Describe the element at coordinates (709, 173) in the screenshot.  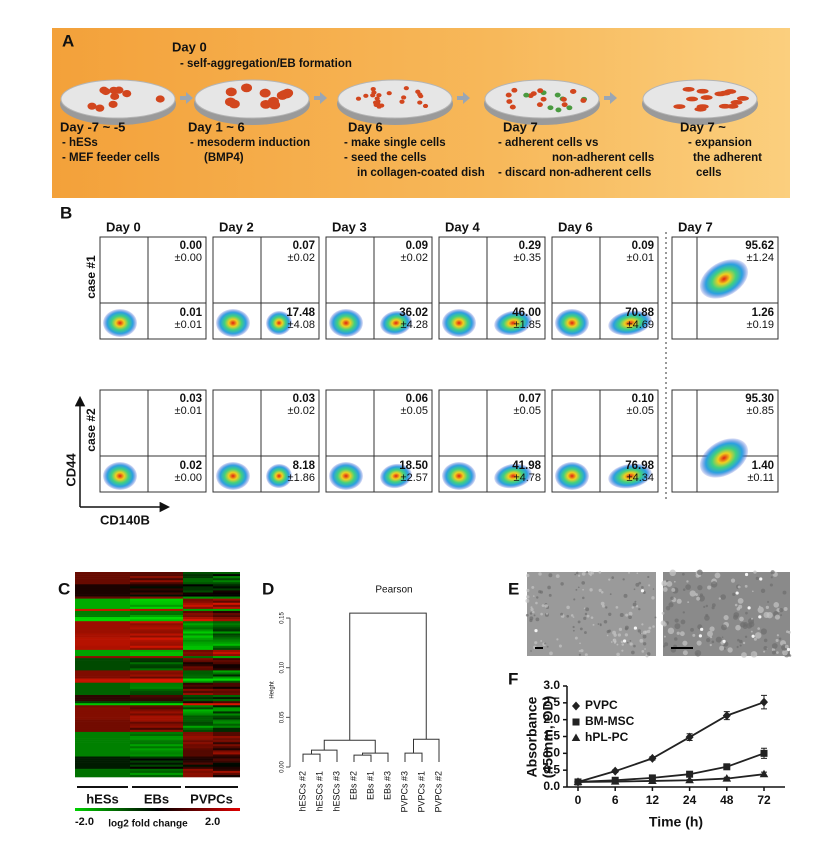
I see `step-text: cells` at that location.